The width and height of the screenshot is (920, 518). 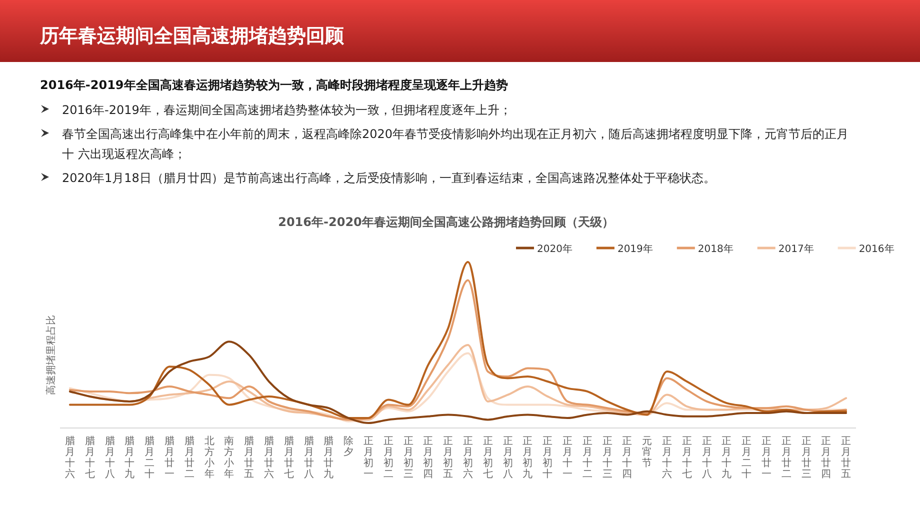 What do you see at coordinates (846, 458) in the screenshot?
I see `x-tick-label: 正月廿五` at bounding box center [846, 458].